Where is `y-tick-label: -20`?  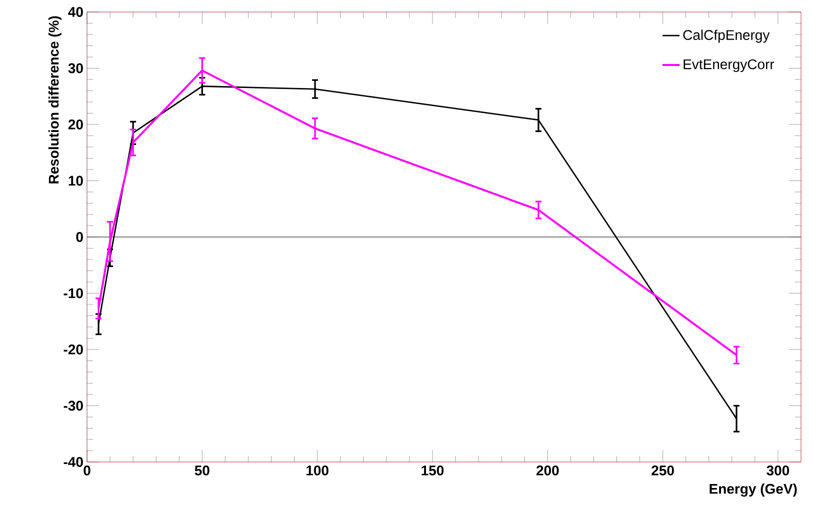
y-tick-label: -20 is located at coordinates (73, 349).